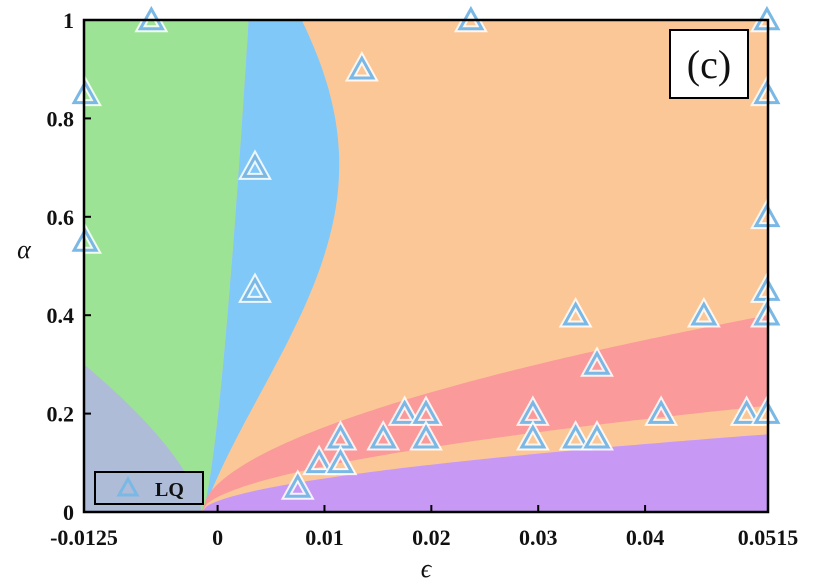 Image resolution: width=829 pixels, height=582 pixels. Describe the element at coordinates (768, 537) in the screenshot. I see `x-tick-label: 0.0515` at that location.